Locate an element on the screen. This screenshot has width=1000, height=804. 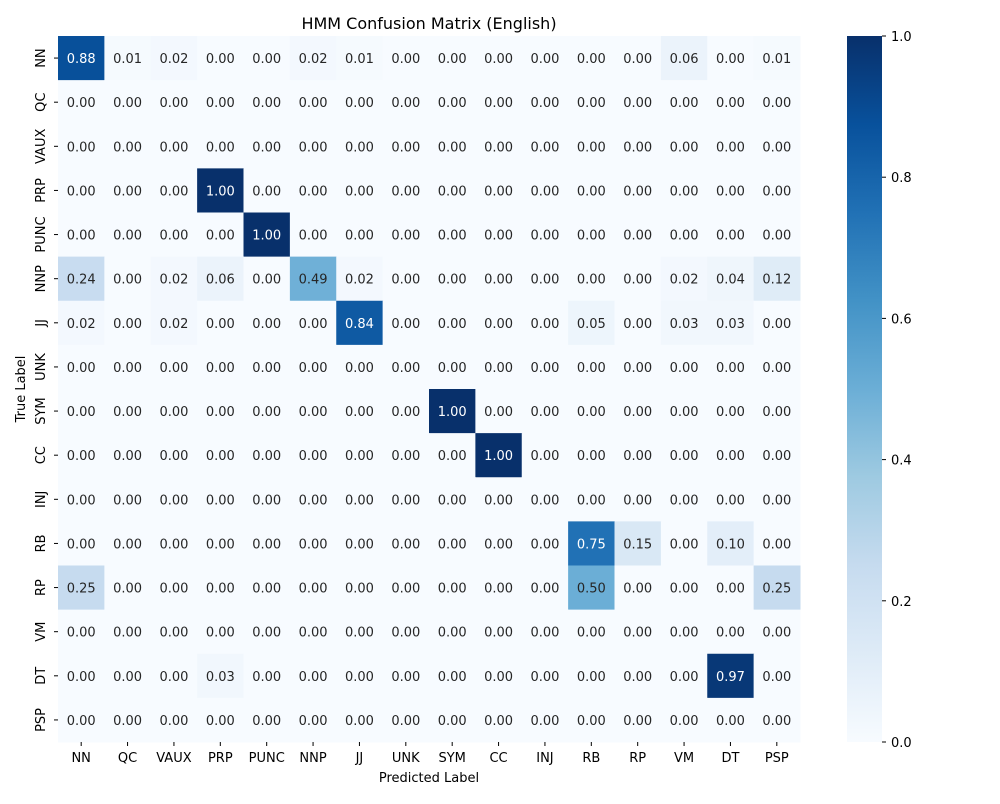
cell-value-label: 0.84 is located at coordinates (359, 324).